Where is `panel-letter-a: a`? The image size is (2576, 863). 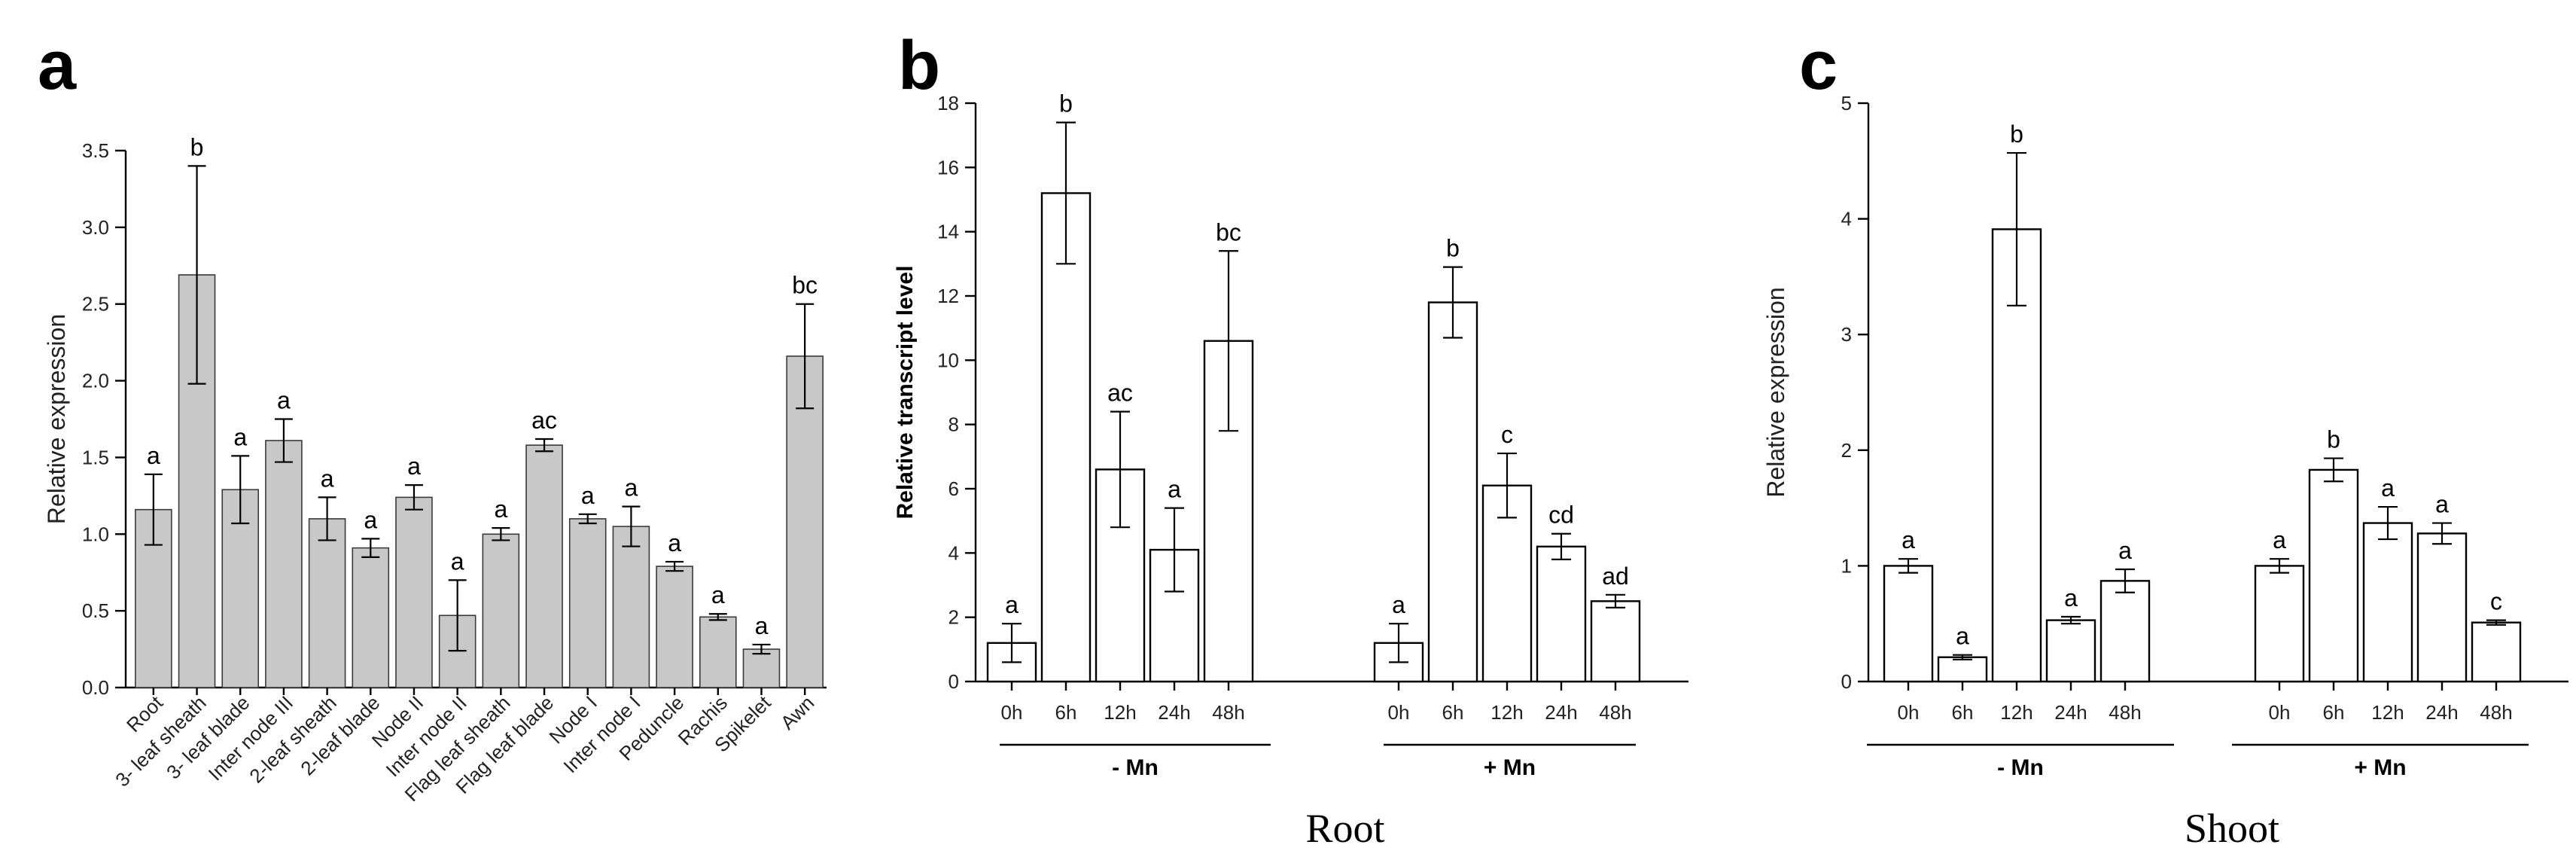
panel-letter-a: a is located at coordinates (57, 65).